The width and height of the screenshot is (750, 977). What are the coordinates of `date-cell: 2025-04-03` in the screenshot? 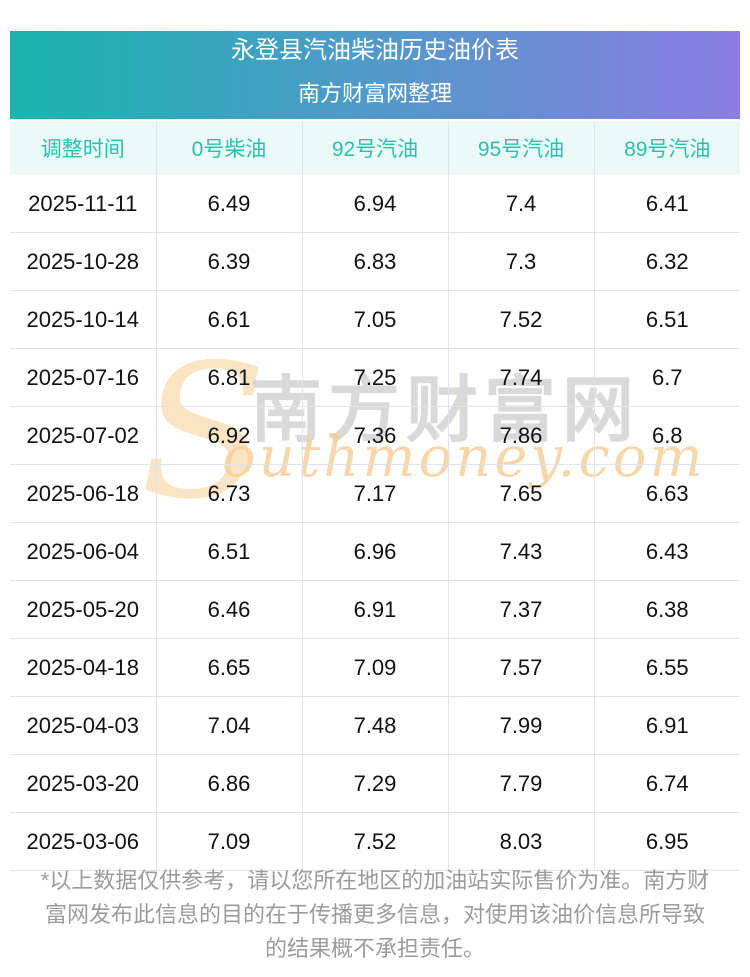 It's located at (83, 725).